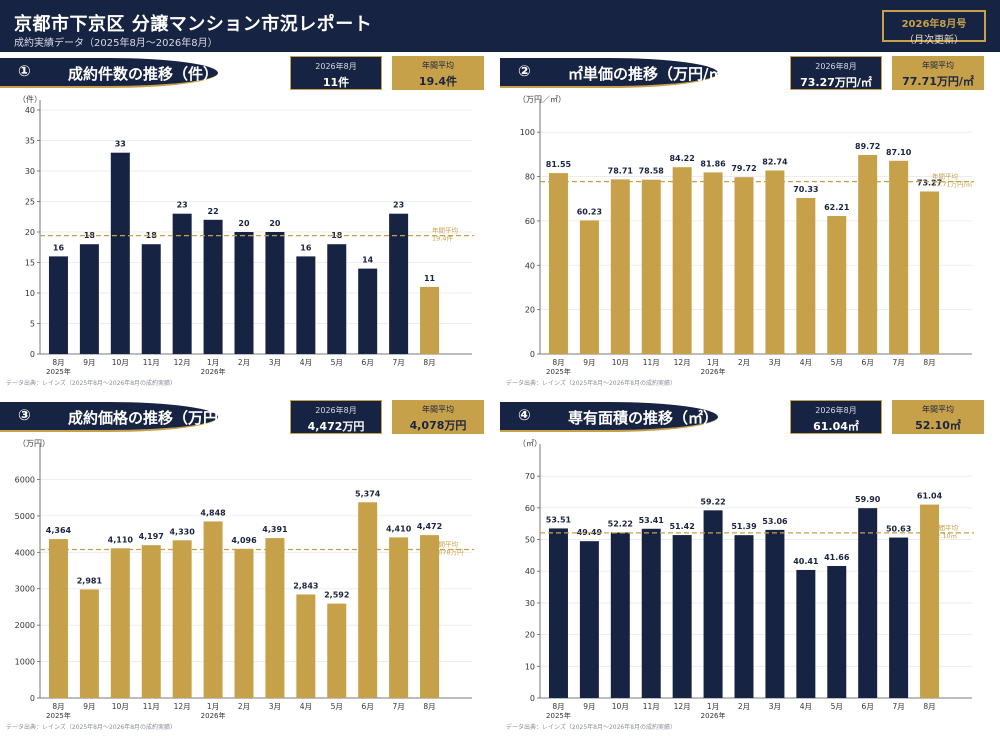  What do you see at coordinates (712, 501) in the screenshot?
I see `data-label: 59.22` at bounding box center [712, 501].